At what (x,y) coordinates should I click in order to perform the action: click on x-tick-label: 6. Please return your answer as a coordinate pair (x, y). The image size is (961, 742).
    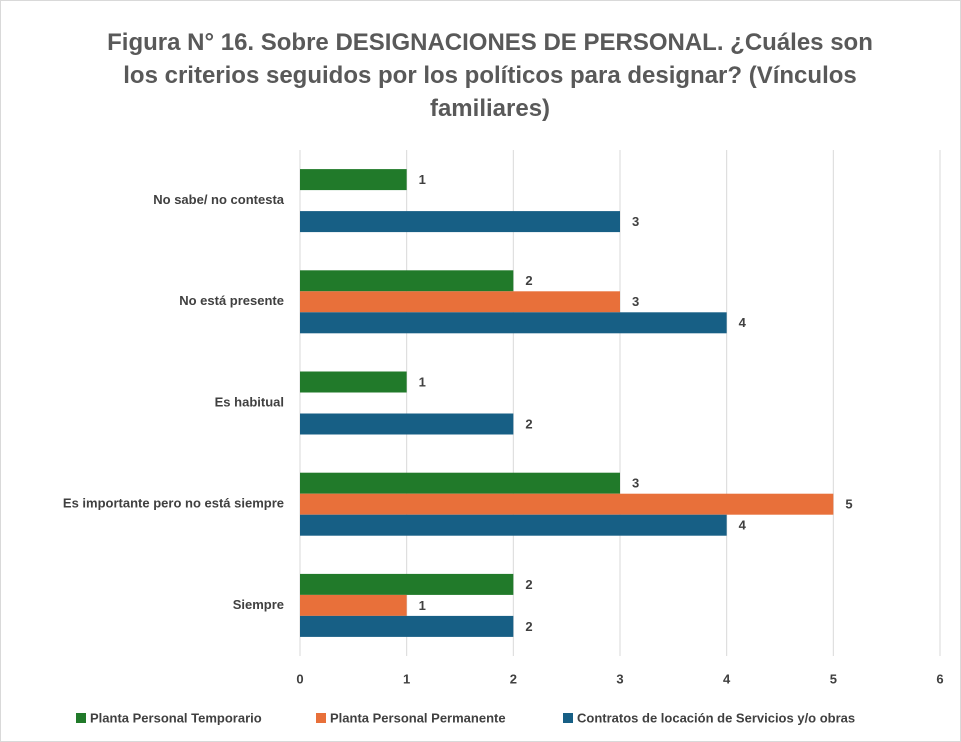
    Looking at the image, I should click on (939, 678).